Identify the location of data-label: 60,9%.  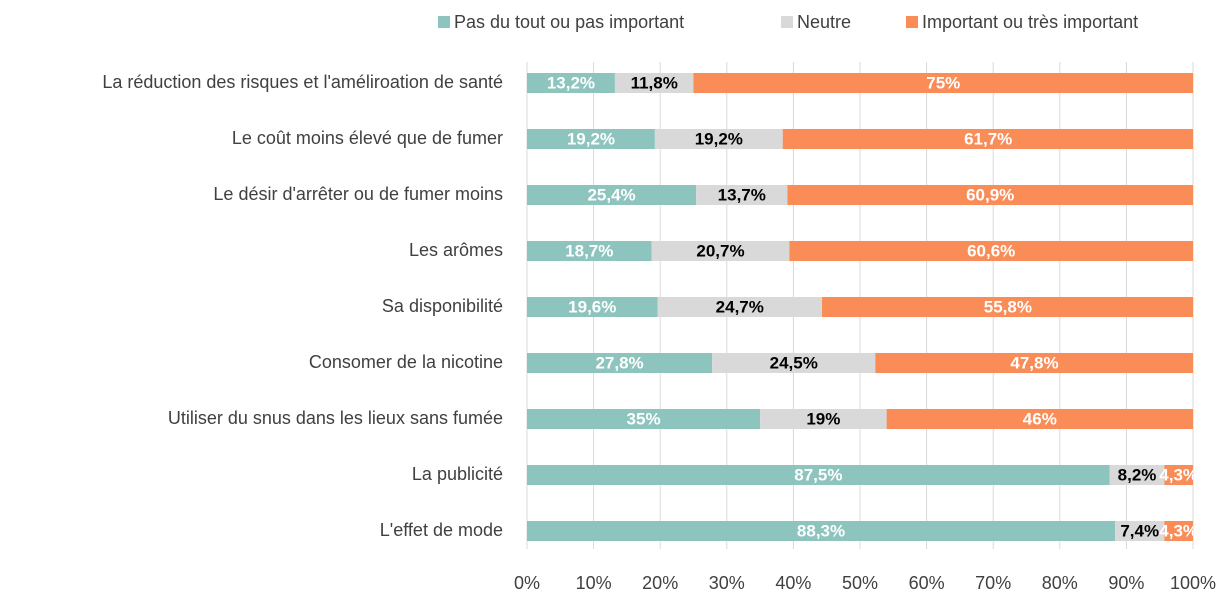
(990, 194).